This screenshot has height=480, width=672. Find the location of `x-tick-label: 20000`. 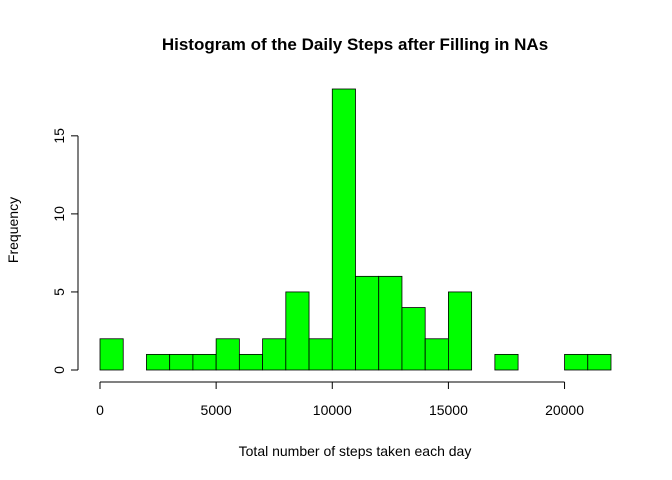

x-tick-label: 20000 is located at coordinates (564, 410).